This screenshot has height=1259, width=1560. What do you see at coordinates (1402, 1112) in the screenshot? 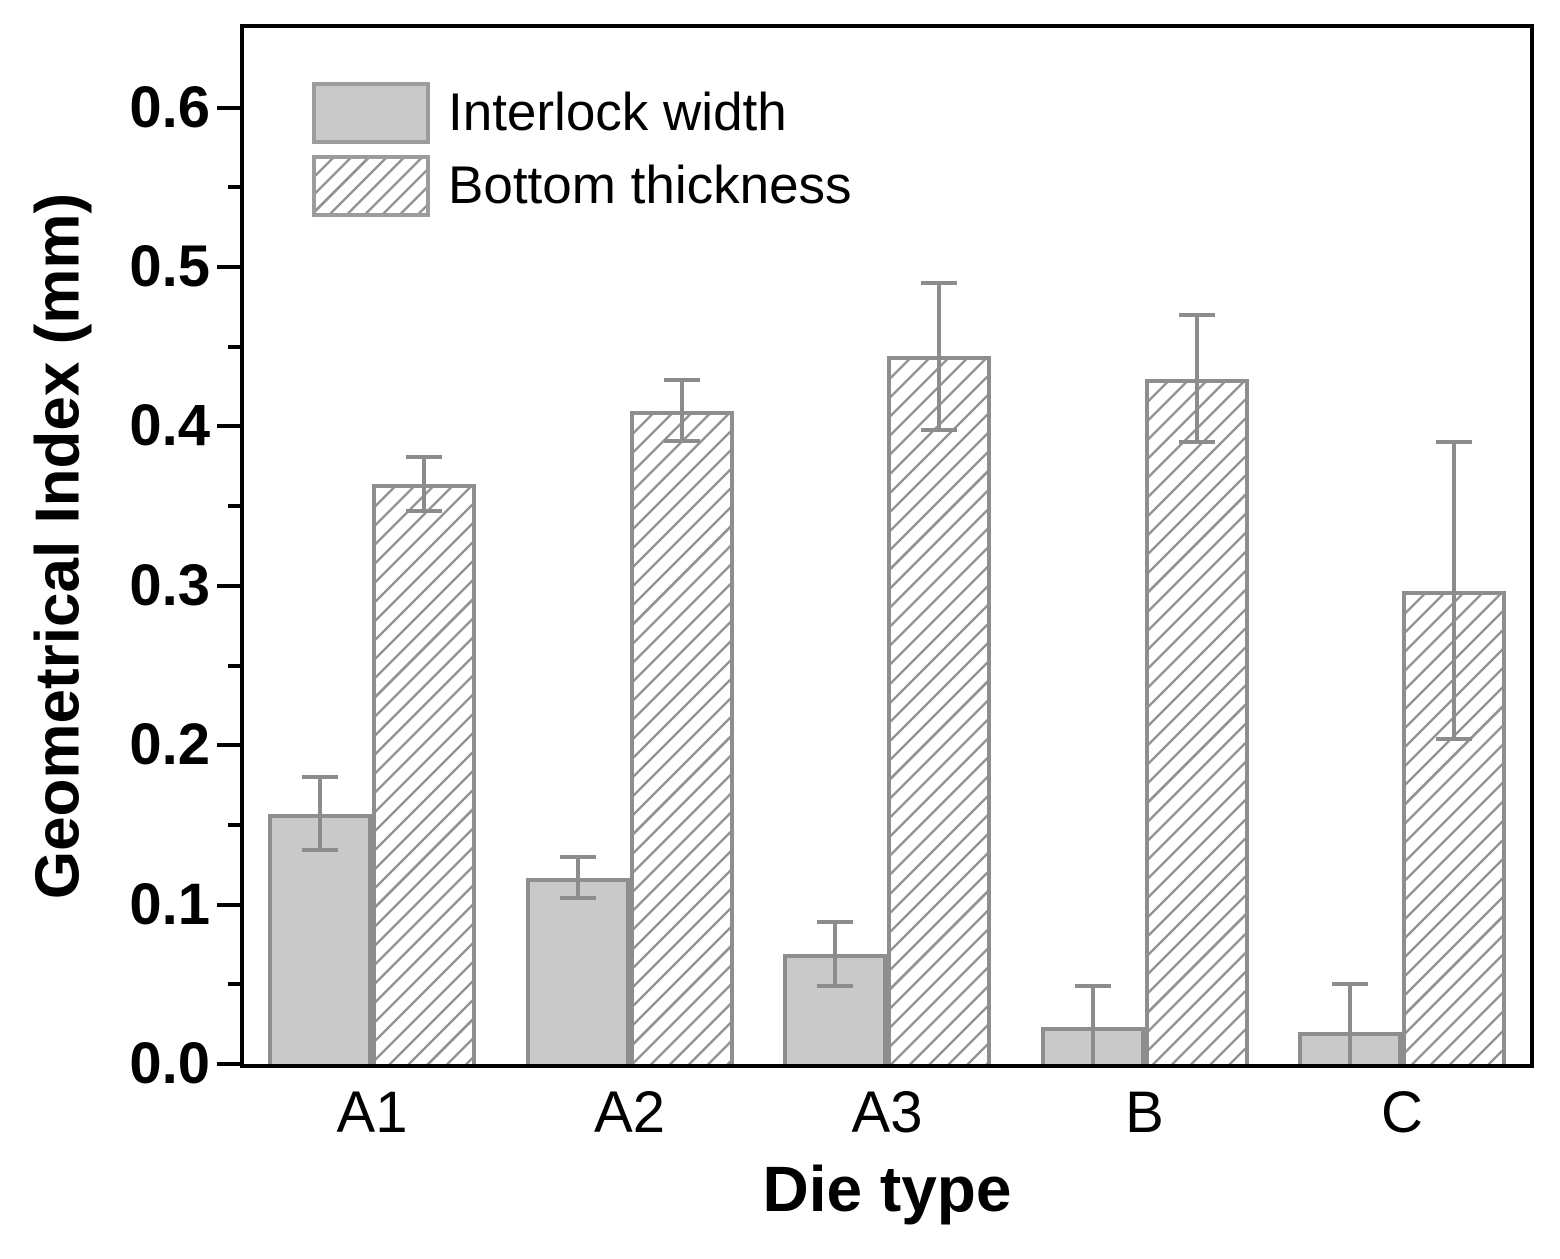
I see `x-category-label: C` at bounding box center [1402, 1112].